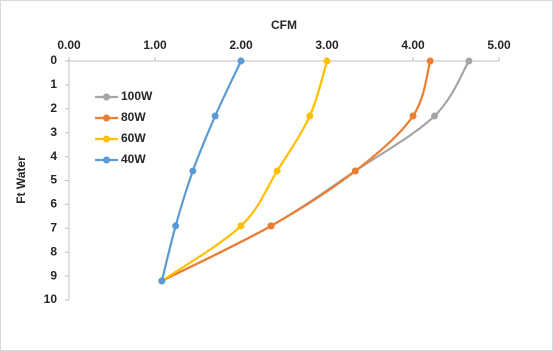 The image size is (553, 351). Describe the element at coordinates (53, 227) in the screenshot. I see `y-tick-label: 7` at that location.